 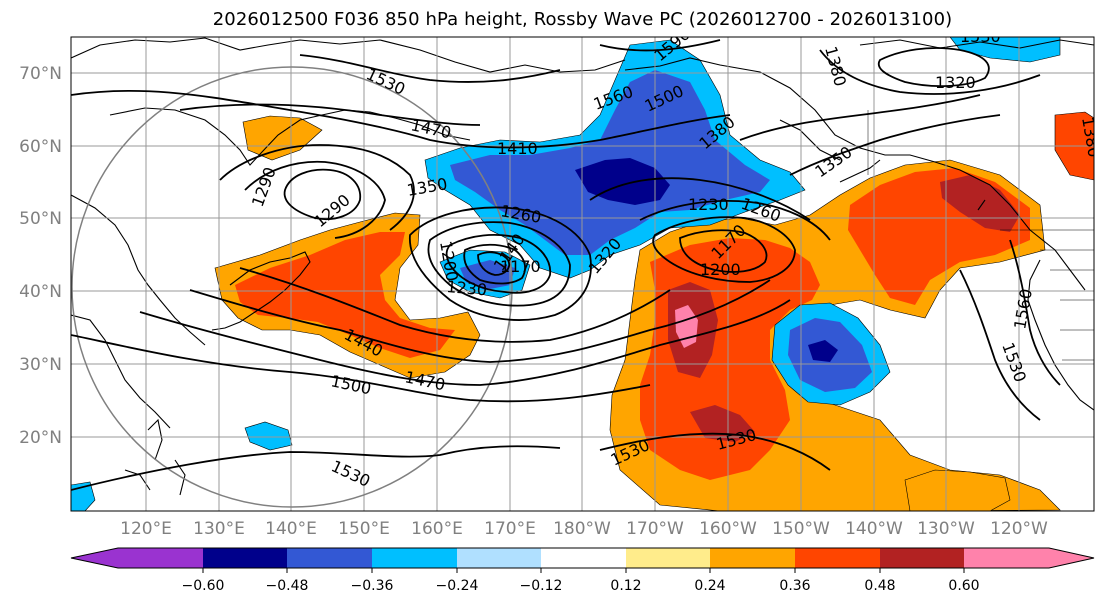 I want to click on colorbar-extend-high, so click(x=1071, y=558).